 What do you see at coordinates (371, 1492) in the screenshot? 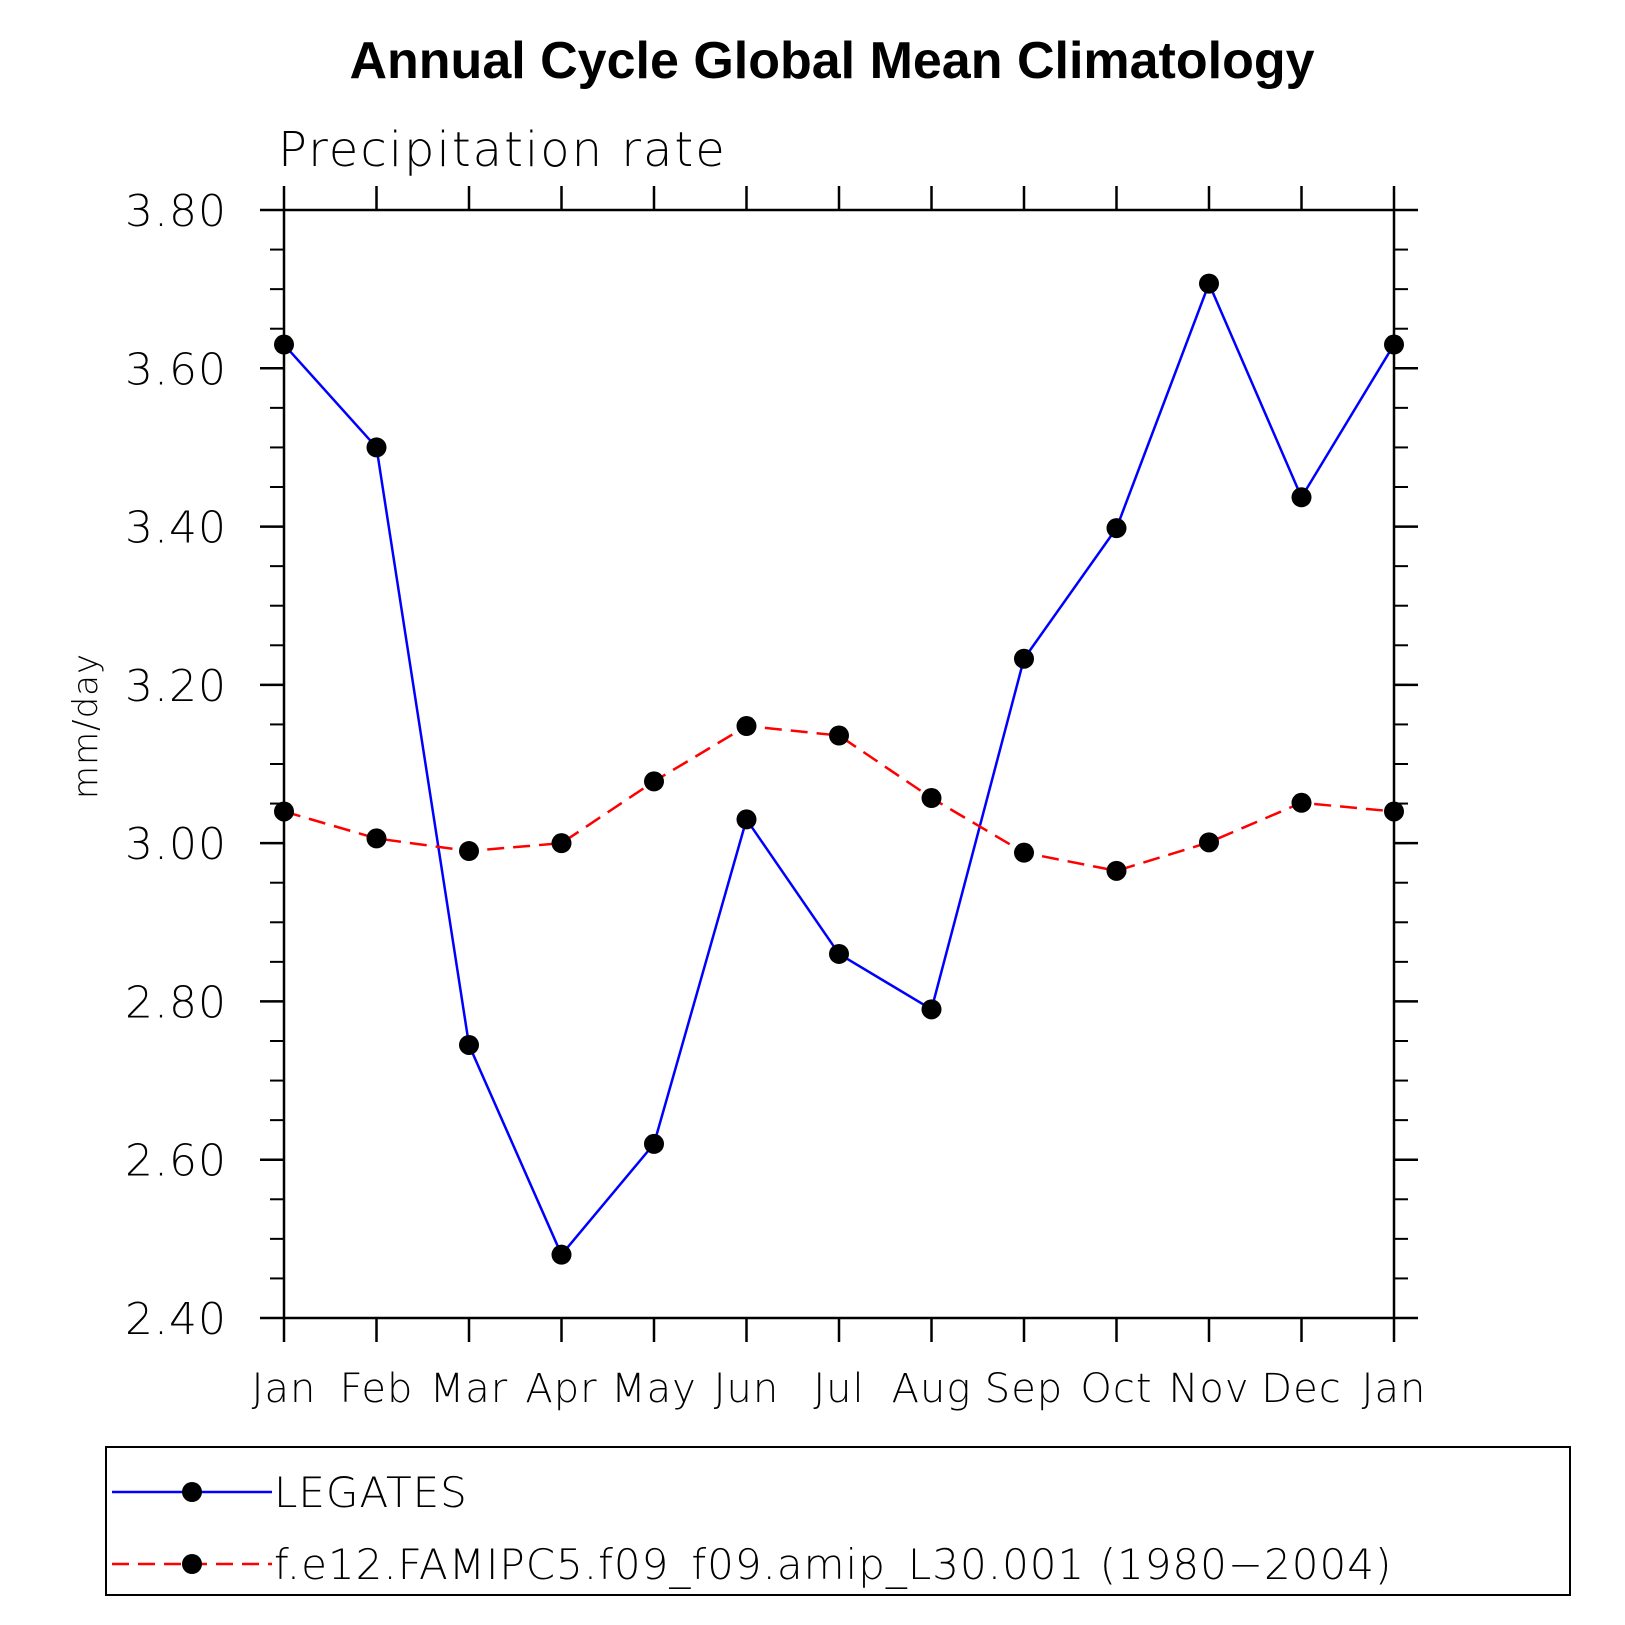
I see `legend-label: LEGATES` at bounding box center [371, 1492].